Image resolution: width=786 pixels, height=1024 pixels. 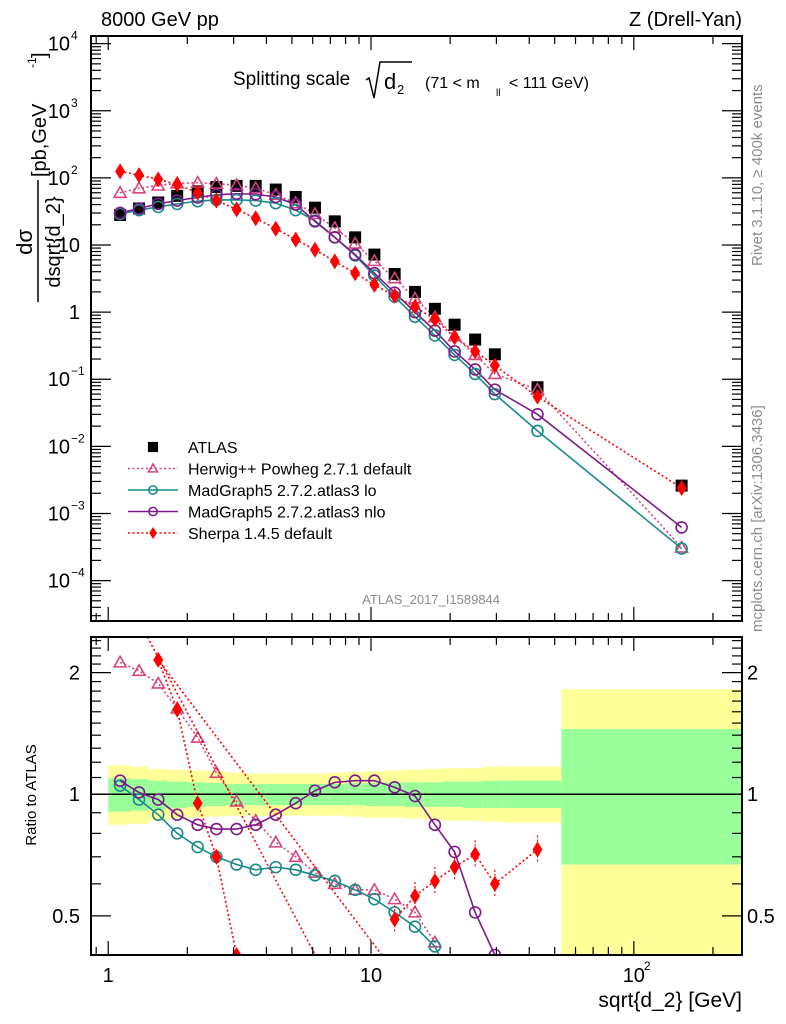 I want to click on x-tick-label: 1, so click(x=108, y=976).